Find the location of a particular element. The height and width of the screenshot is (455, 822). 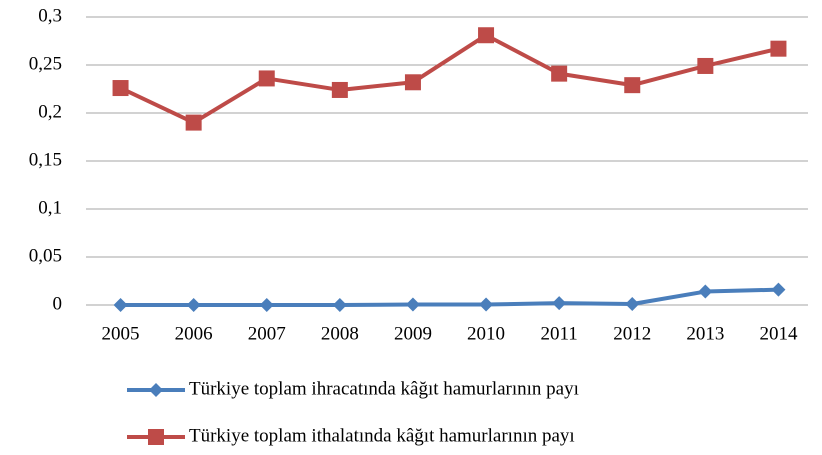

x-tick-label: 2011 is located at coordinates (559, 333).